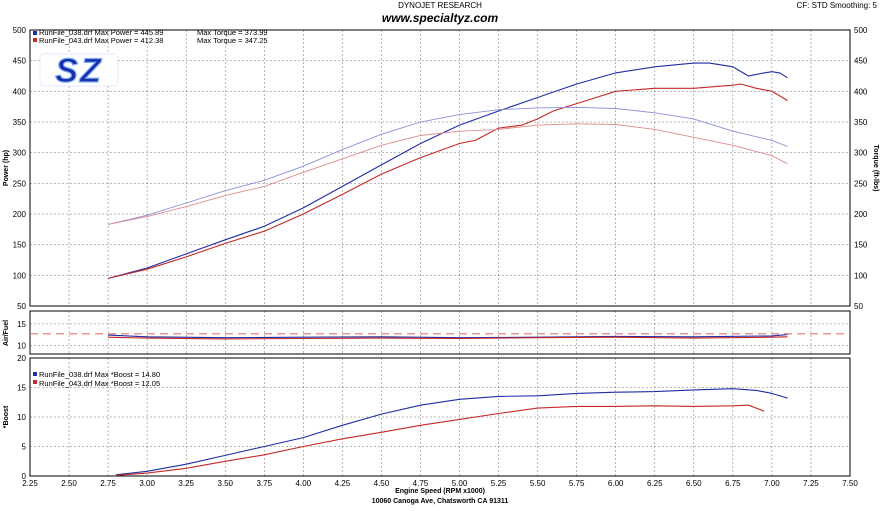 This screenshot has width=880, height=511. I want to click on boost-runfile-043-drf-line, so click(440, 440).